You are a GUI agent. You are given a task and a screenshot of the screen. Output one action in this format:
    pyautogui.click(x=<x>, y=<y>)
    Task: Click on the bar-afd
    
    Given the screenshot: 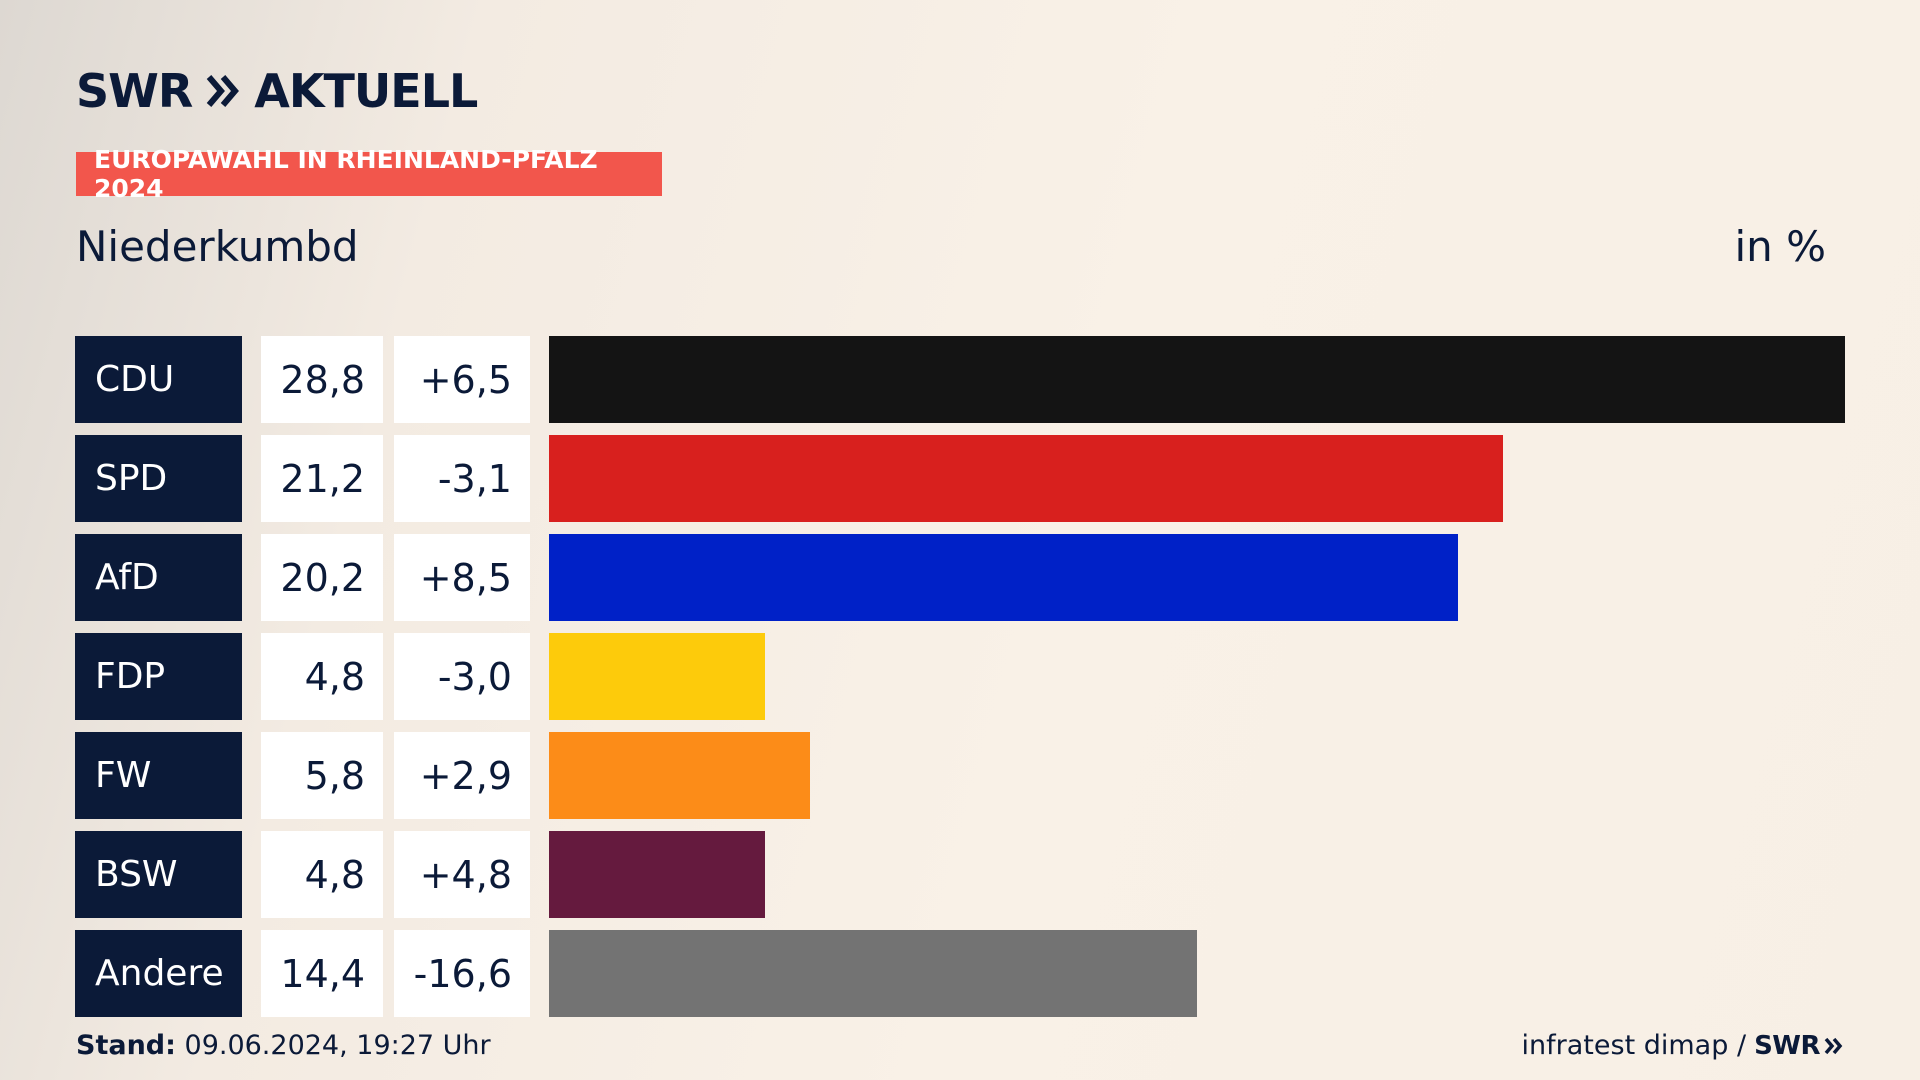 What is the action you would take?
    pyautogui.click(x=1003, y=577)
    